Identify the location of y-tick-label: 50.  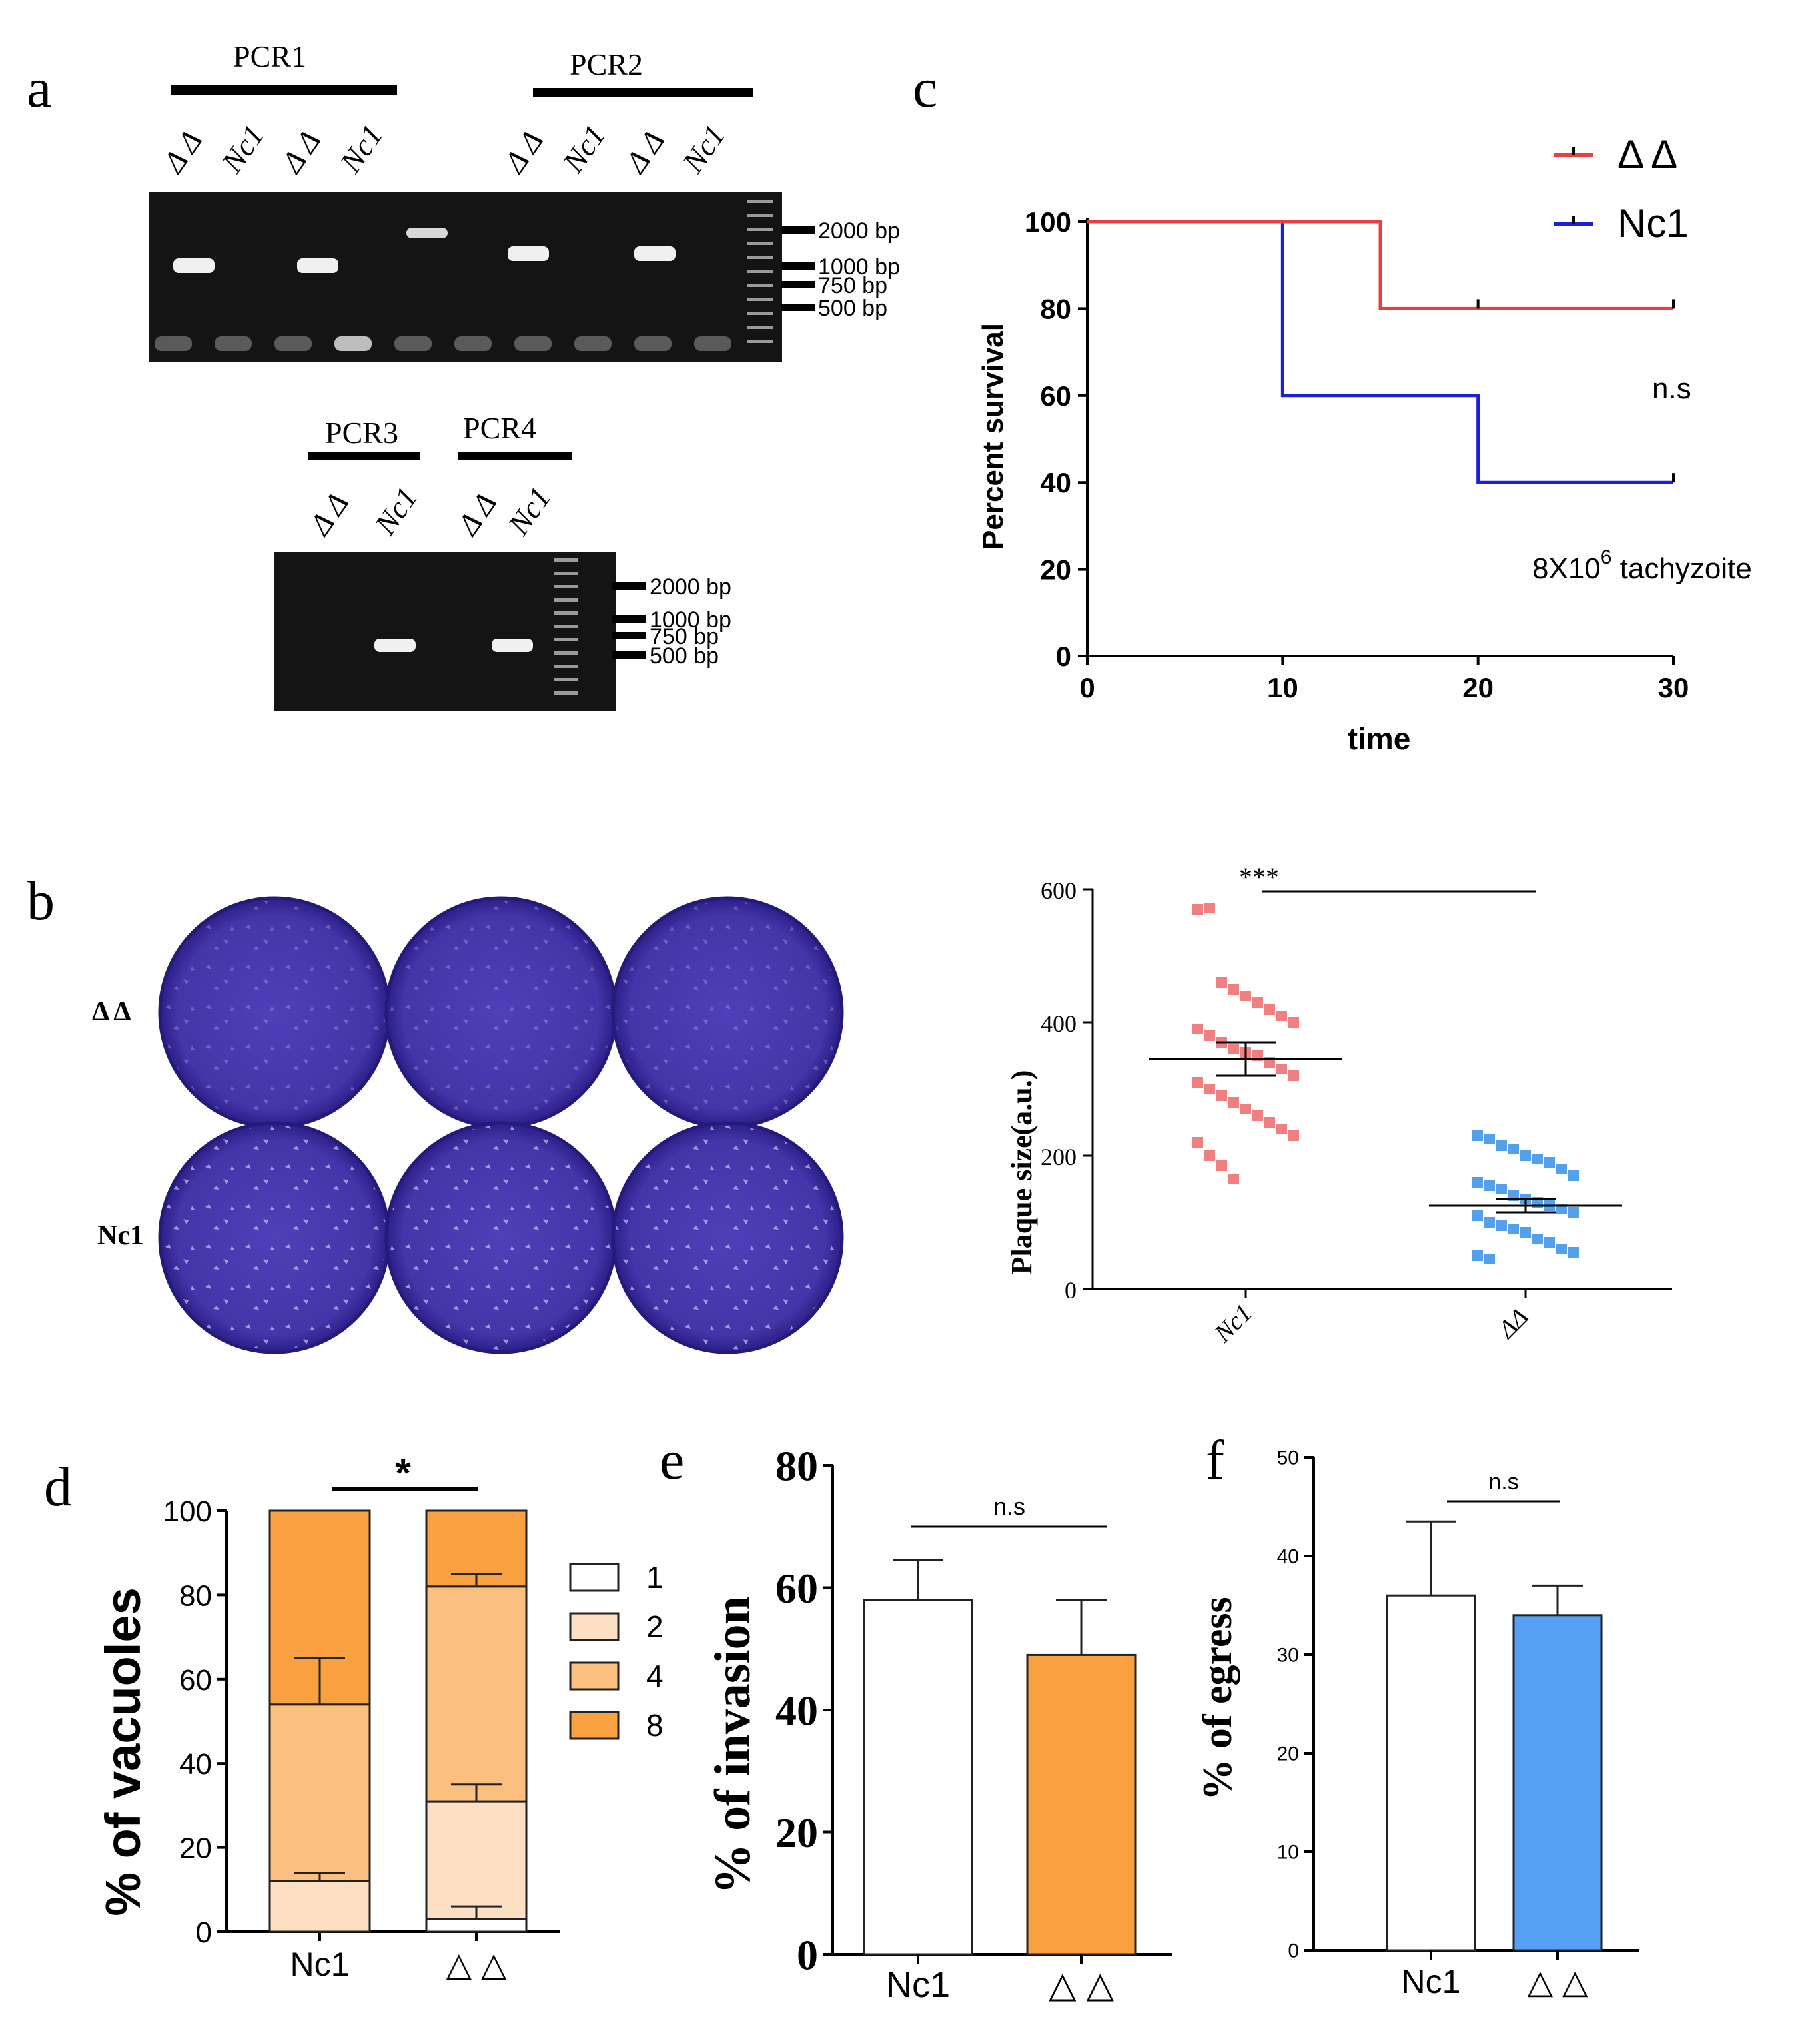
(1288, 1458).